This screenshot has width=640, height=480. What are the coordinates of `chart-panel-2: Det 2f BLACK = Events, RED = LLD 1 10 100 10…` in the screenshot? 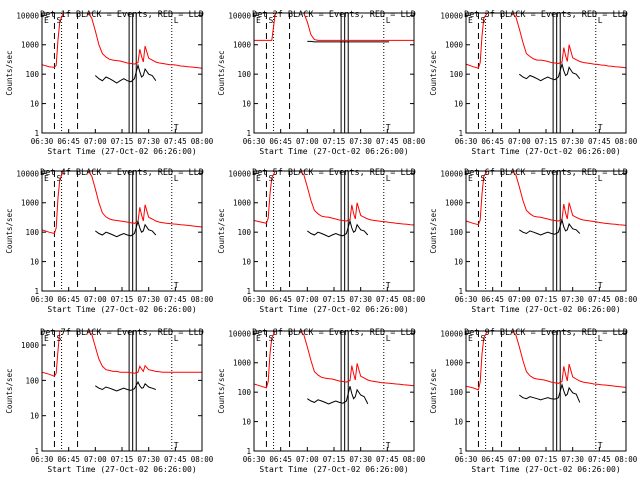 It's located at (321, 83).